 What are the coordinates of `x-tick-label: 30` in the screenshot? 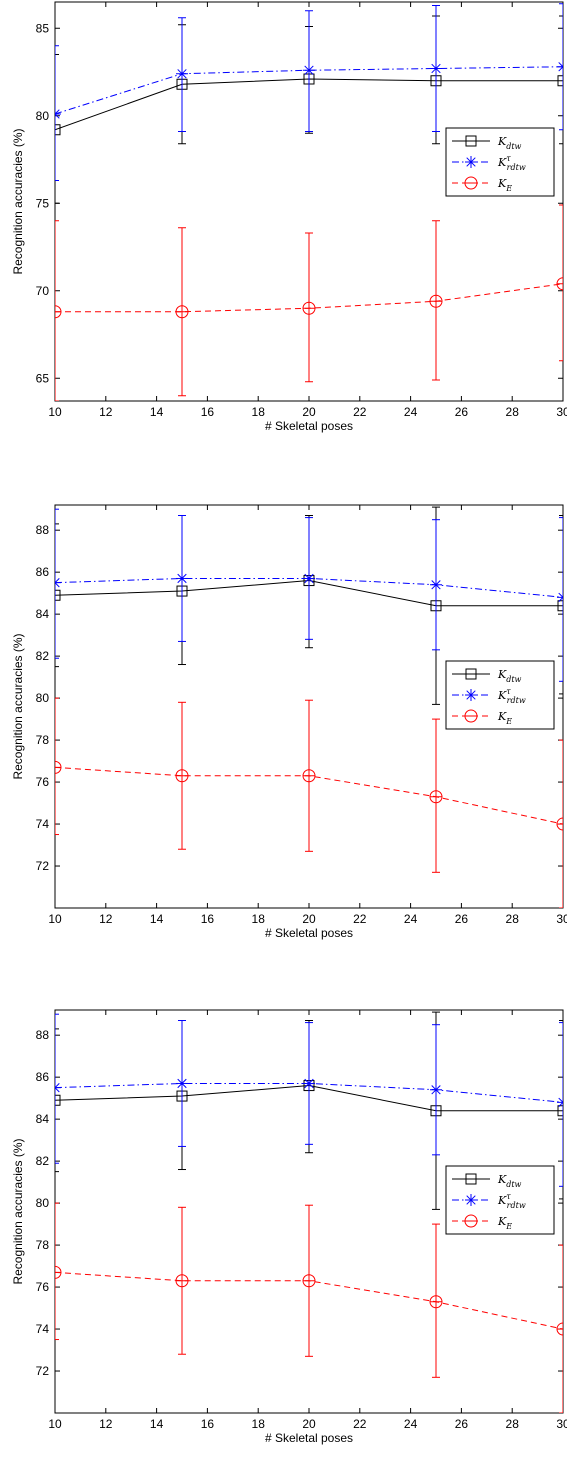 It's located at (561, 919).